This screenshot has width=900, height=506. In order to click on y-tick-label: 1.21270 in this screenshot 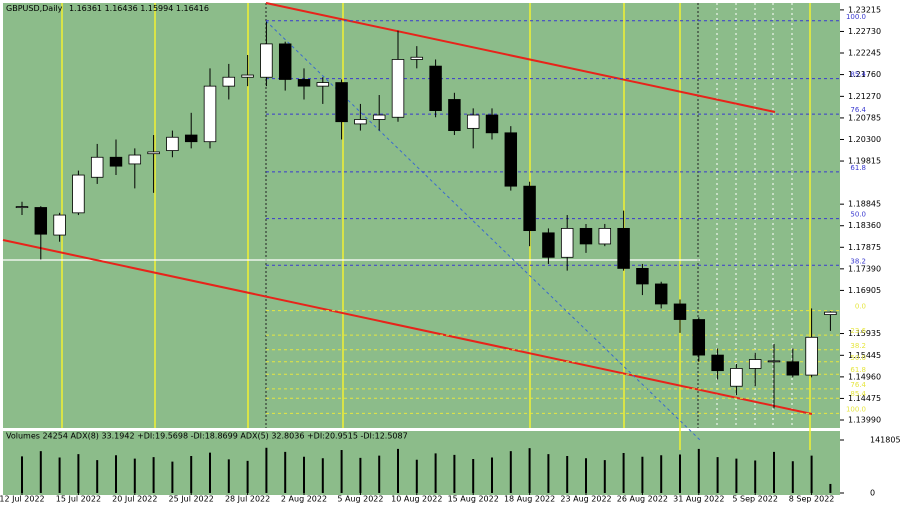, I will do `click(864, 96)`.